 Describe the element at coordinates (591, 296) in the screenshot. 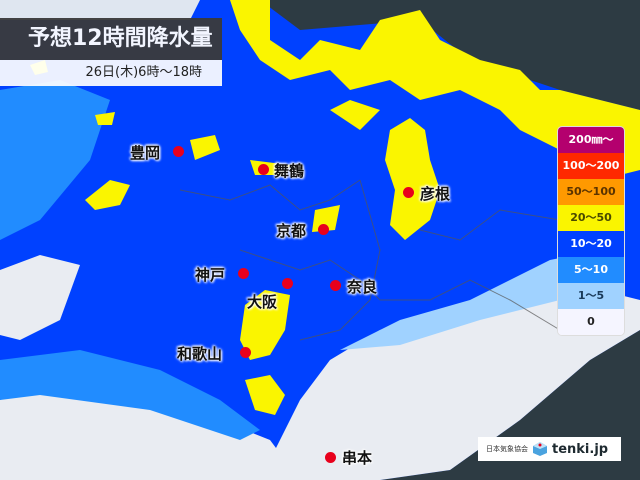

I see `legend-item: 1～5` at that location.